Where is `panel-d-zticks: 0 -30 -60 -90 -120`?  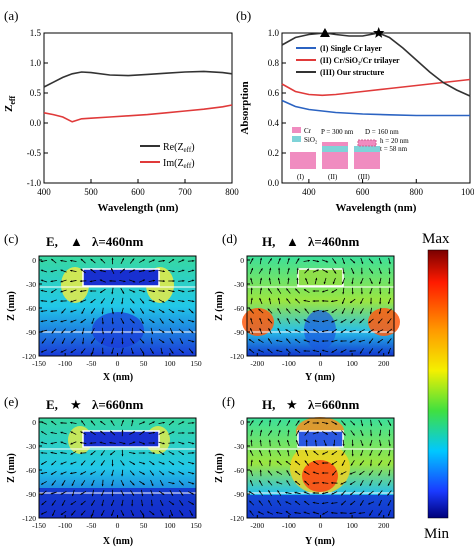
panel-d-zticks: 0 -30 -60 -90 -120 is located at coordinates (240, 308).